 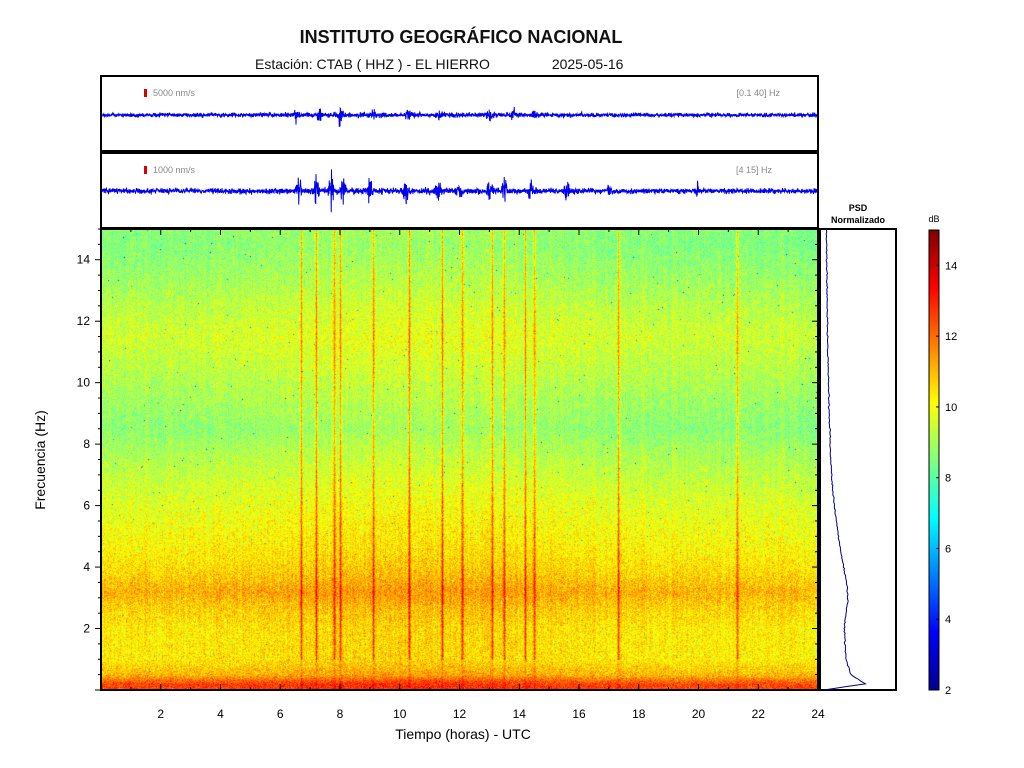 I want to click on colorbar-label: dB, so click(x=933, y=219).